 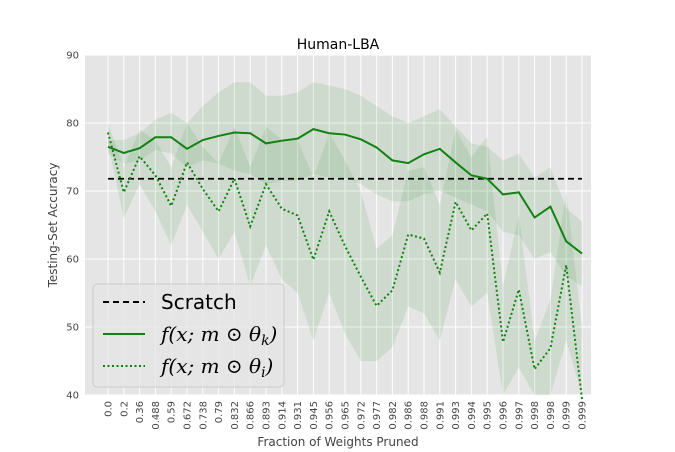 What do you see at coordinates (218, 335) in the screenshot?
I see `legend-label-theta_k: f(x; m ⊙ θk)` at bounding box center [218, 335].